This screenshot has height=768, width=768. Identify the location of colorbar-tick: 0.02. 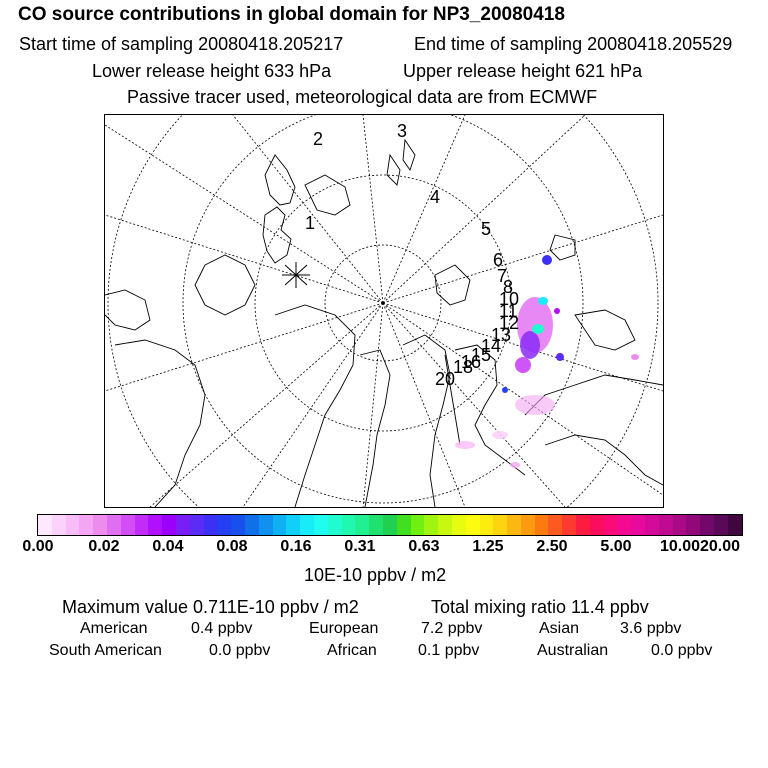
(104, 546).